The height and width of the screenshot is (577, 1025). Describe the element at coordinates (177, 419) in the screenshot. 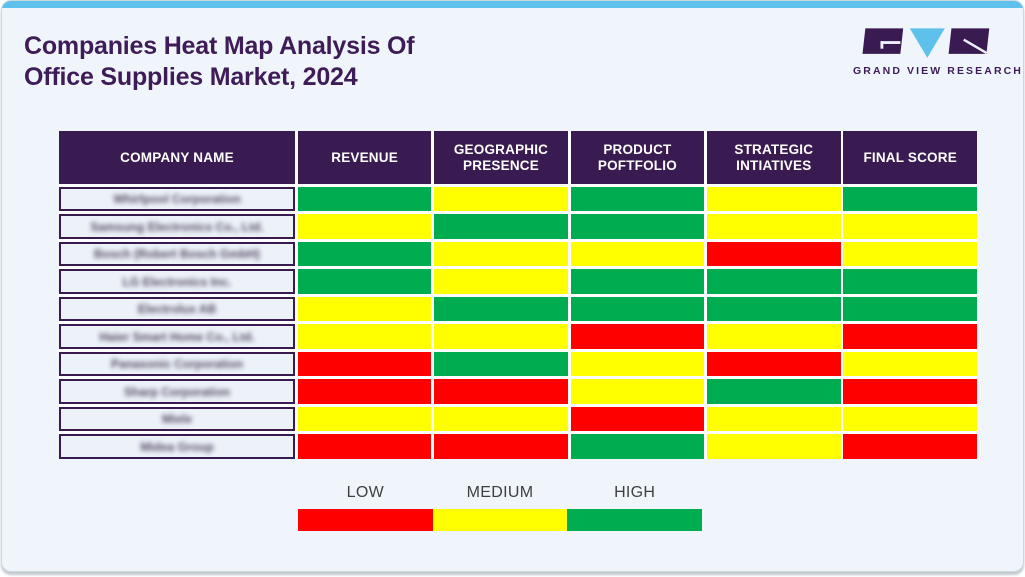

I see `company-name-cell: Miele` at that location.